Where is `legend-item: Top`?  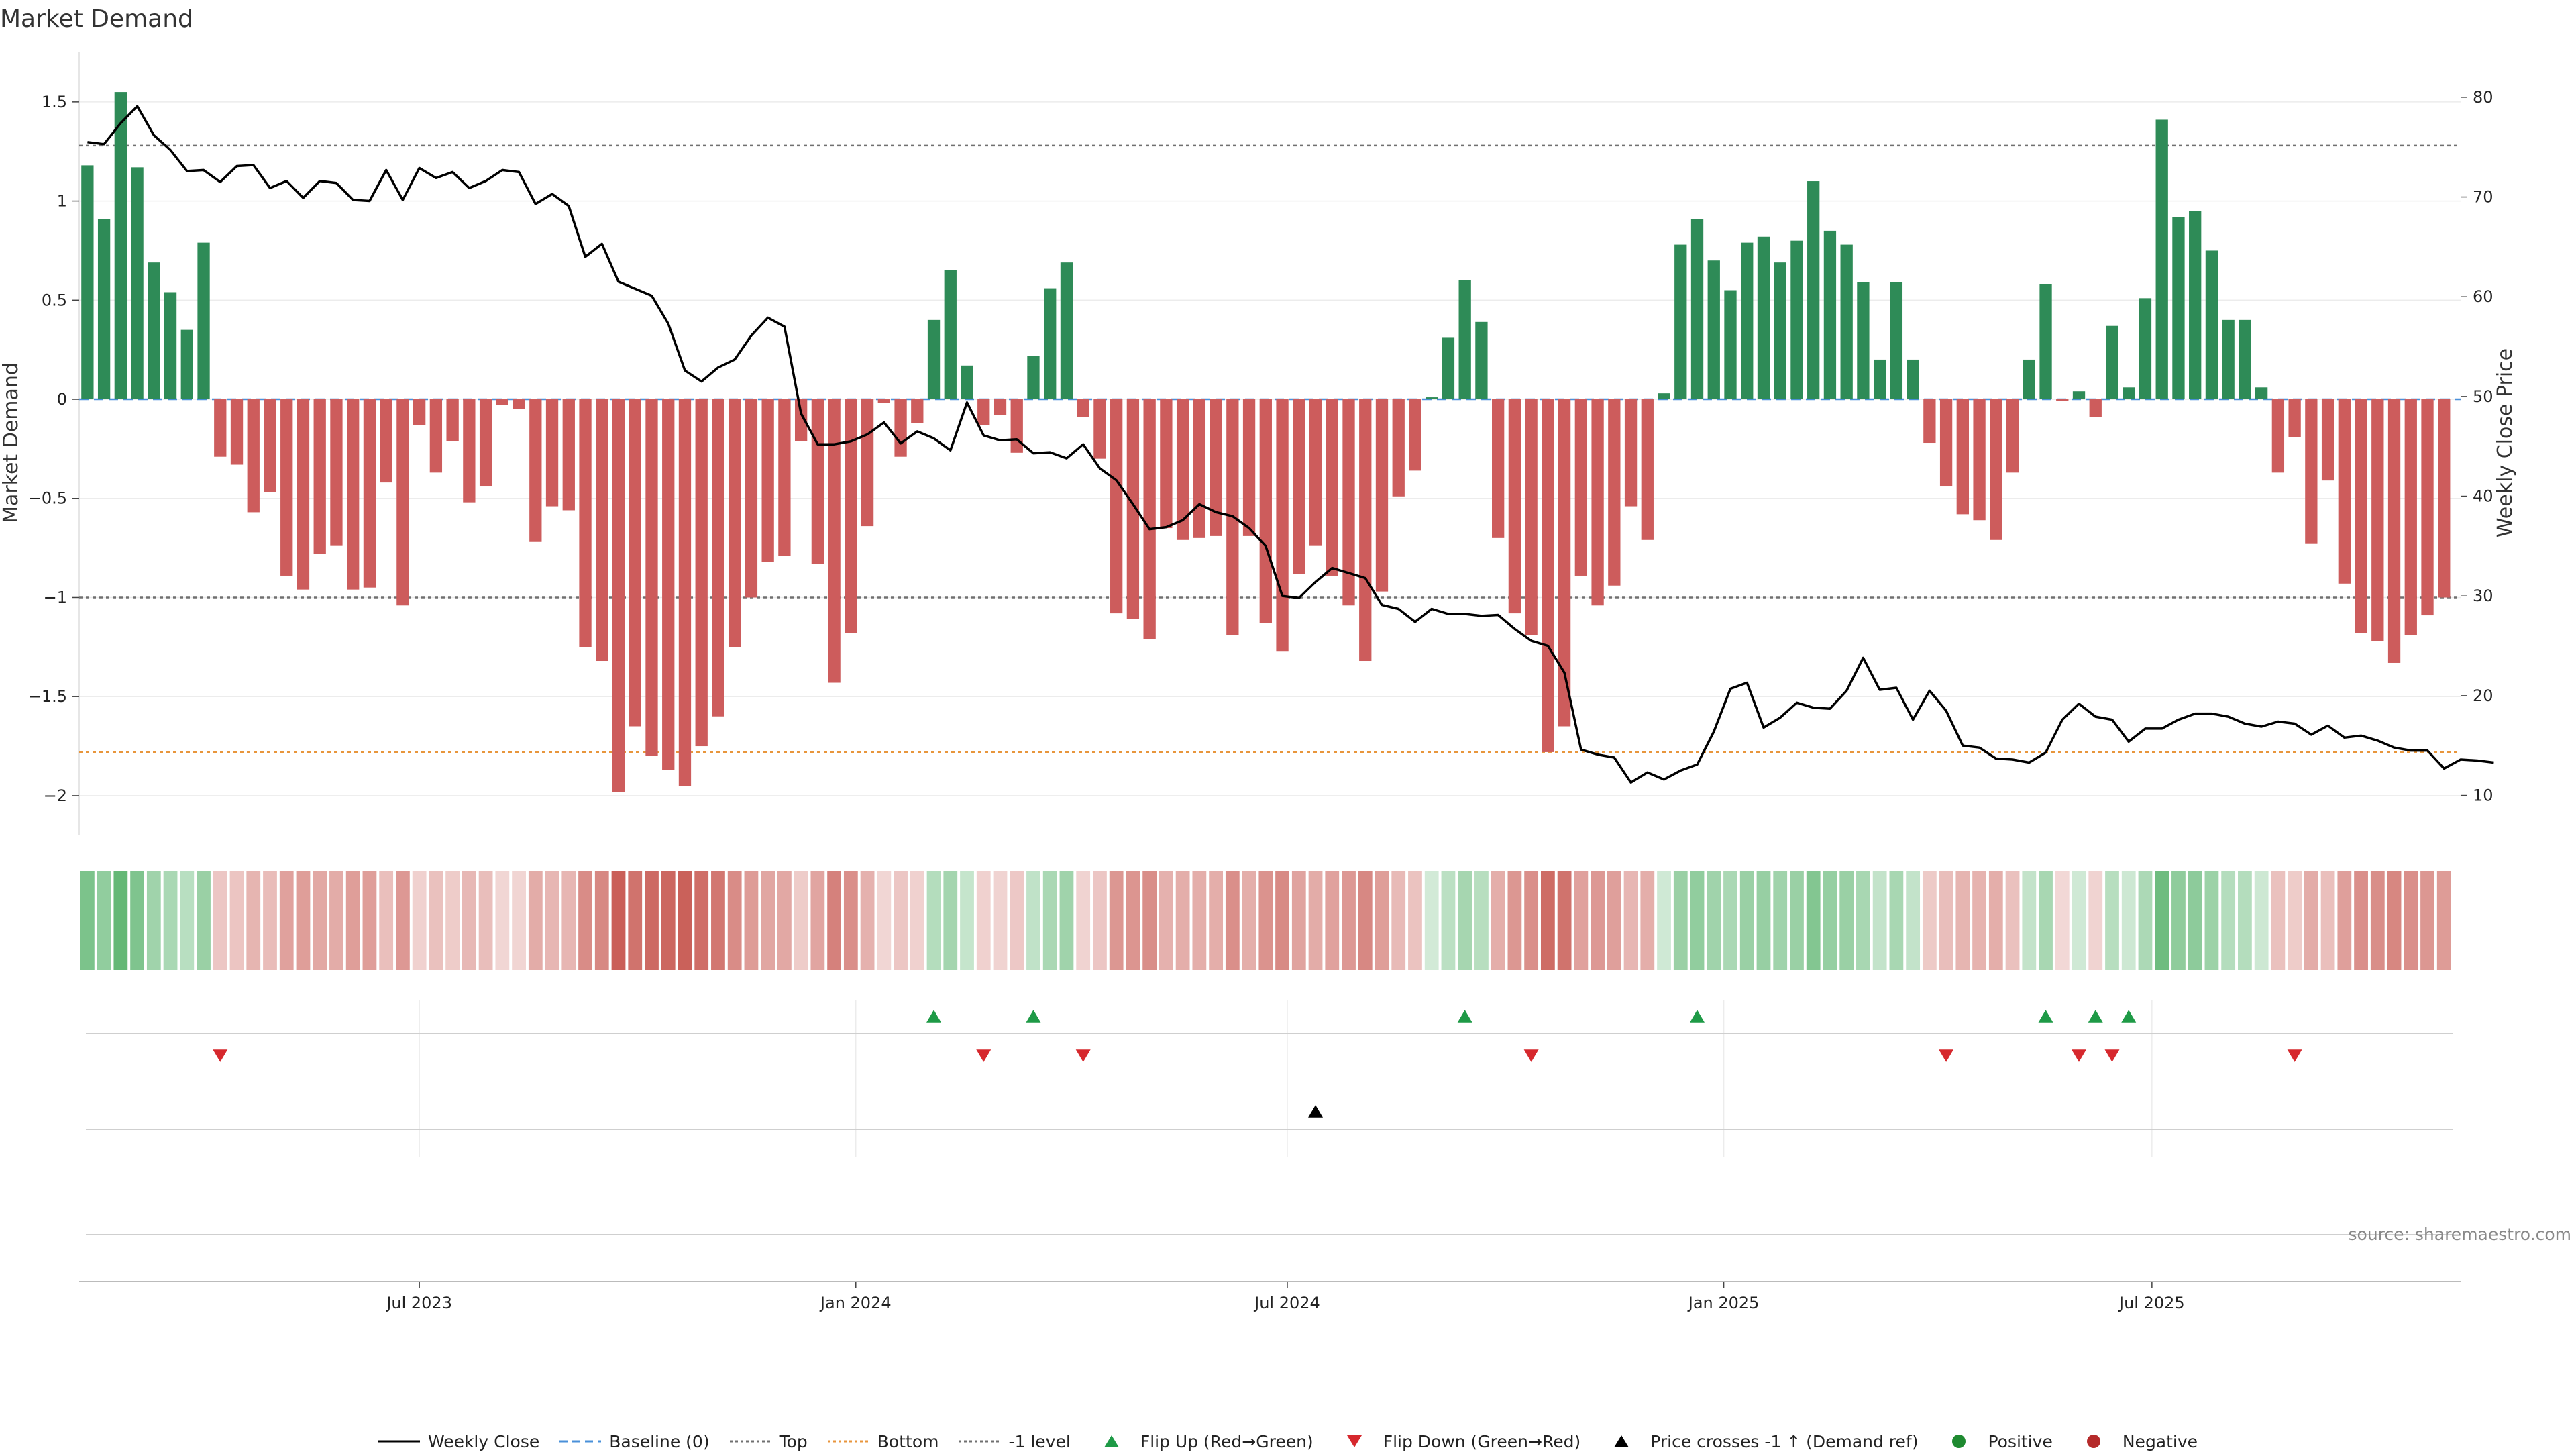 legend-item: Top is located at coordinates (768, 1442).